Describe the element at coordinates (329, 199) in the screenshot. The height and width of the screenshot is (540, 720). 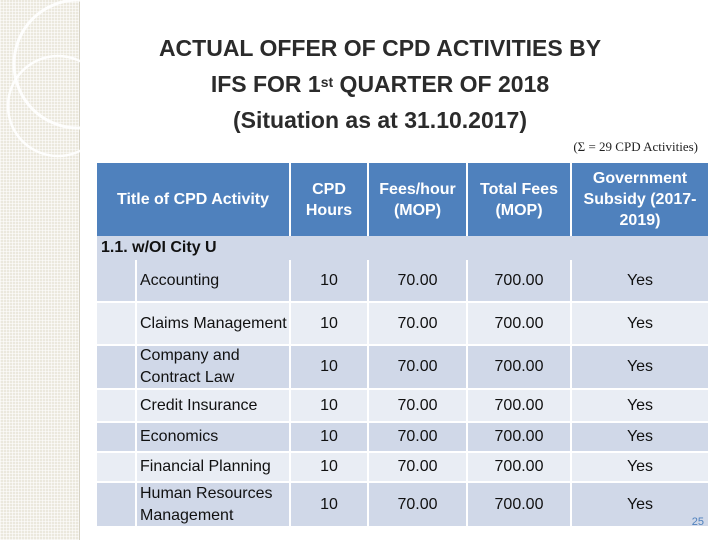
I see `header-hours: CPD Hours` at that location.